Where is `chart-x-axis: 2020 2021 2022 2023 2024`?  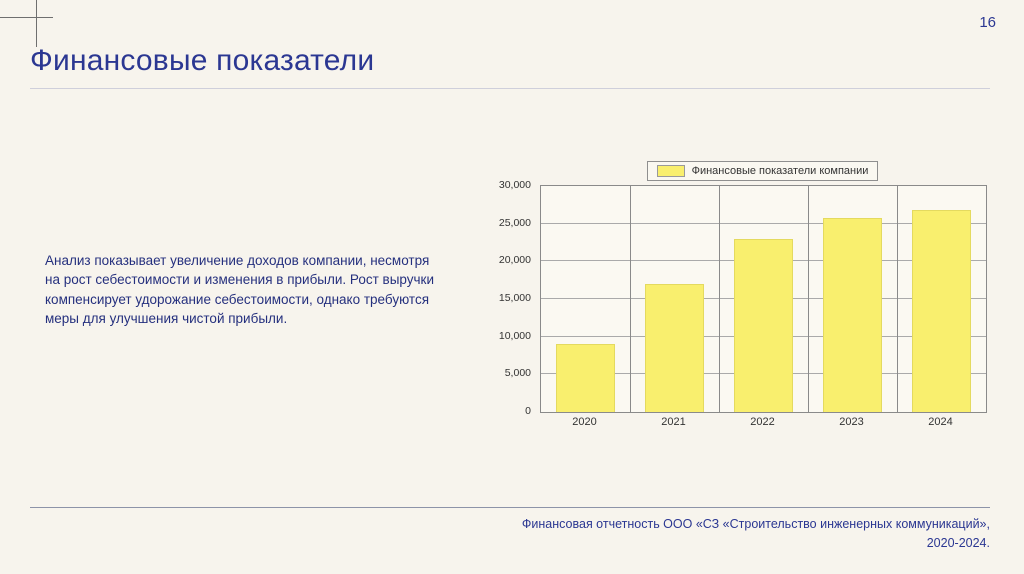
chart-x-axis: 2020 2021 2022 2023 2024 is located at coordinates (762, 424).